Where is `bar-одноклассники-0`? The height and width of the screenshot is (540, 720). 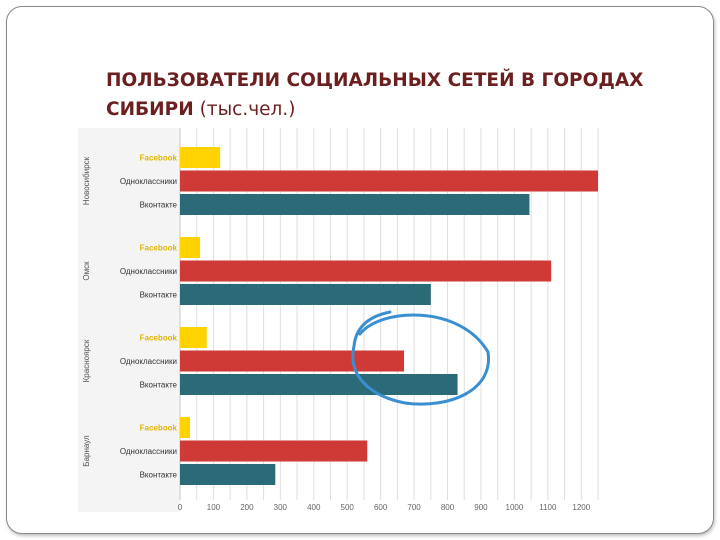
bar-одноклассники-0 is located at coordinates (389, 181).